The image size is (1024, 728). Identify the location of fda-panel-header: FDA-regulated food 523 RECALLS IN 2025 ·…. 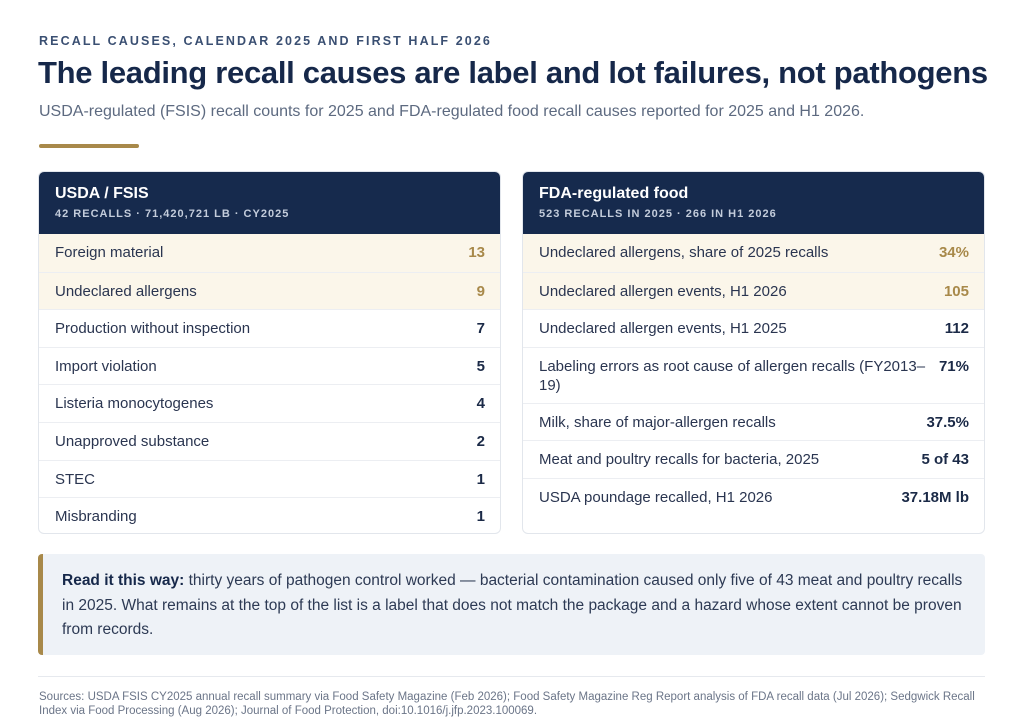
(753, 203).